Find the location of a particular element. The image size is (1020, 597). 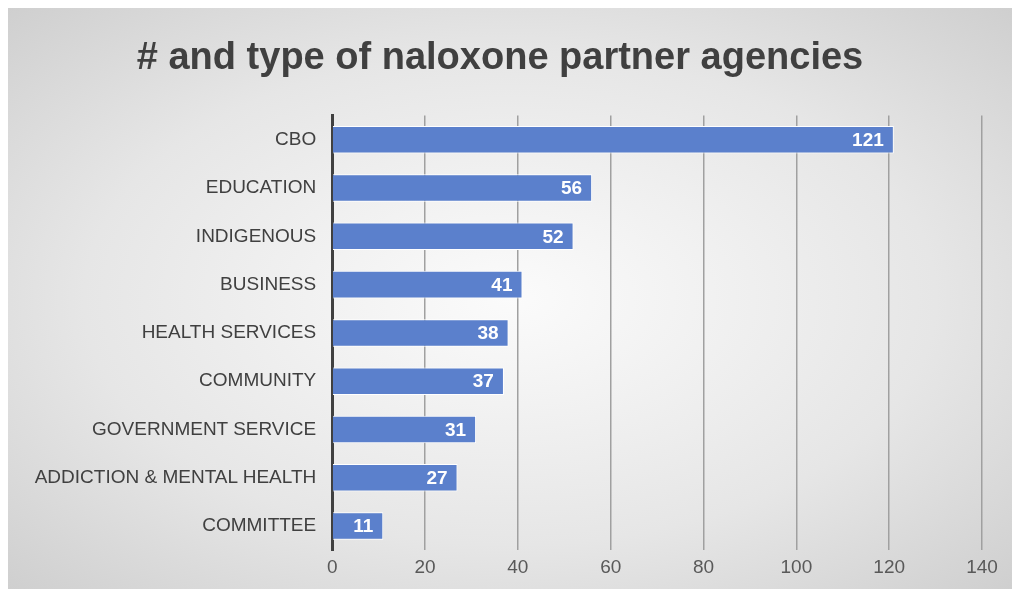

y-tick-label: COMMUNITY is located at coordinates (258, 380).